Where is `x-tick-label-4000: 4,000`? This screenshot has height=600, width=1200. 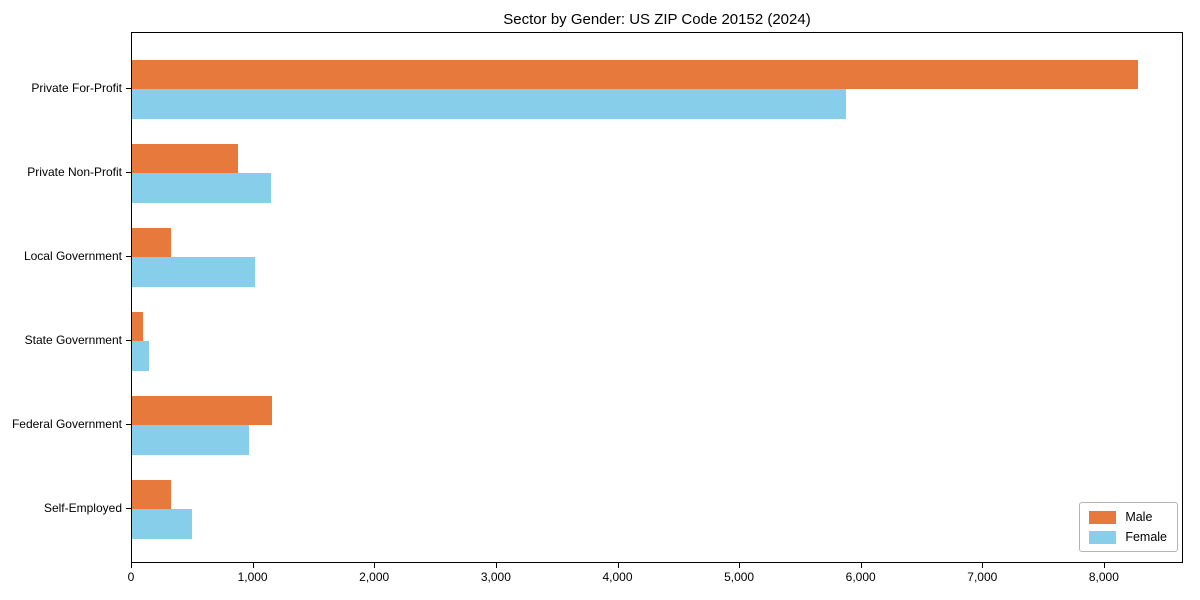 x-tick-label-4000: 4,000 is located at coordinates (617, 577).